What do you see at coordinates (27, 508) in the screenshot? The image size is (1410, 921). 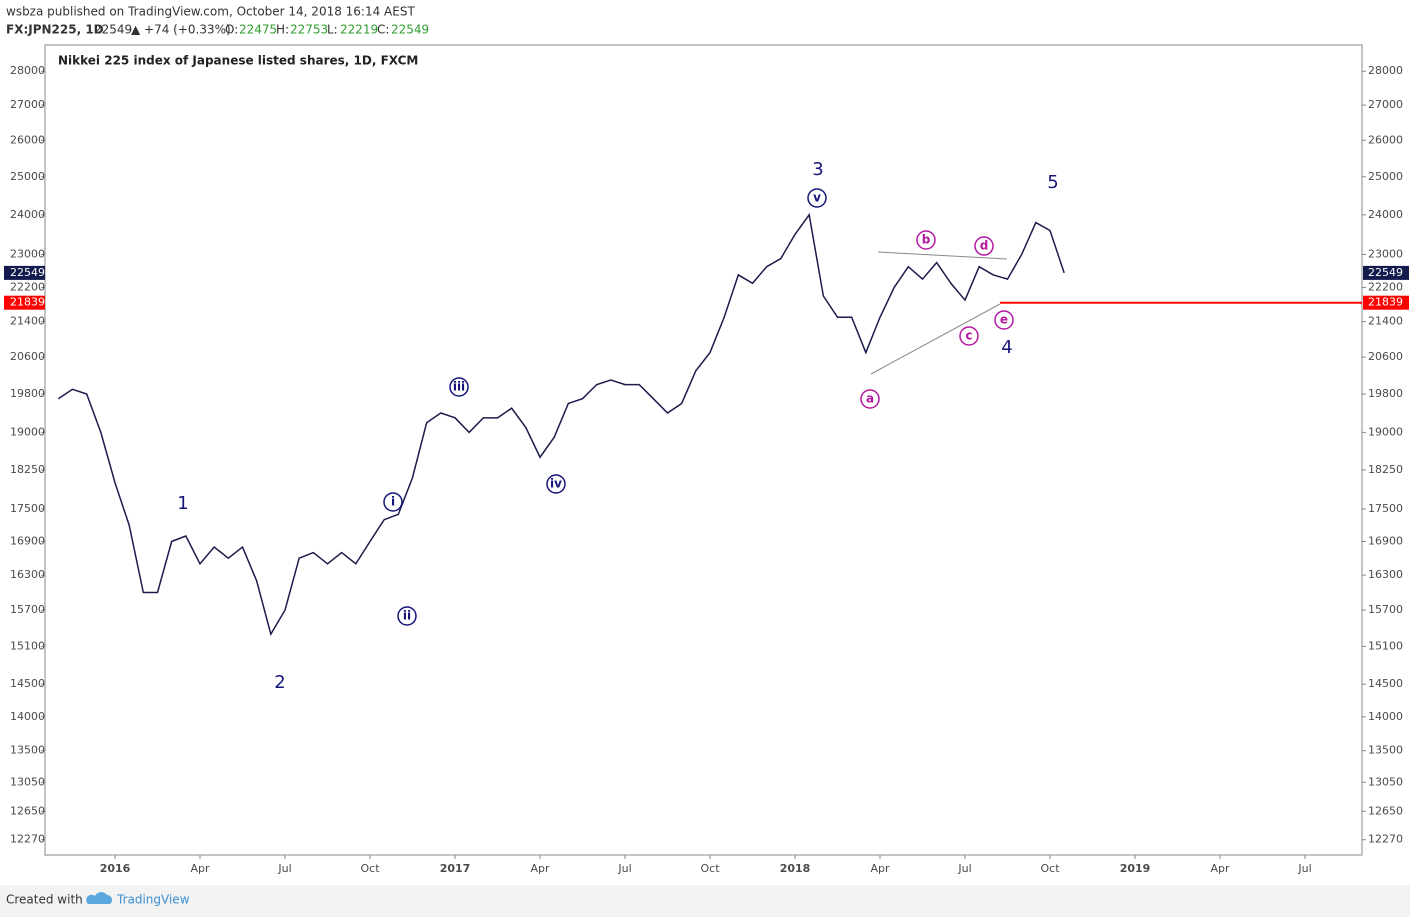 I see `y-tick-label: 17500` at bounding box center [27, 508].